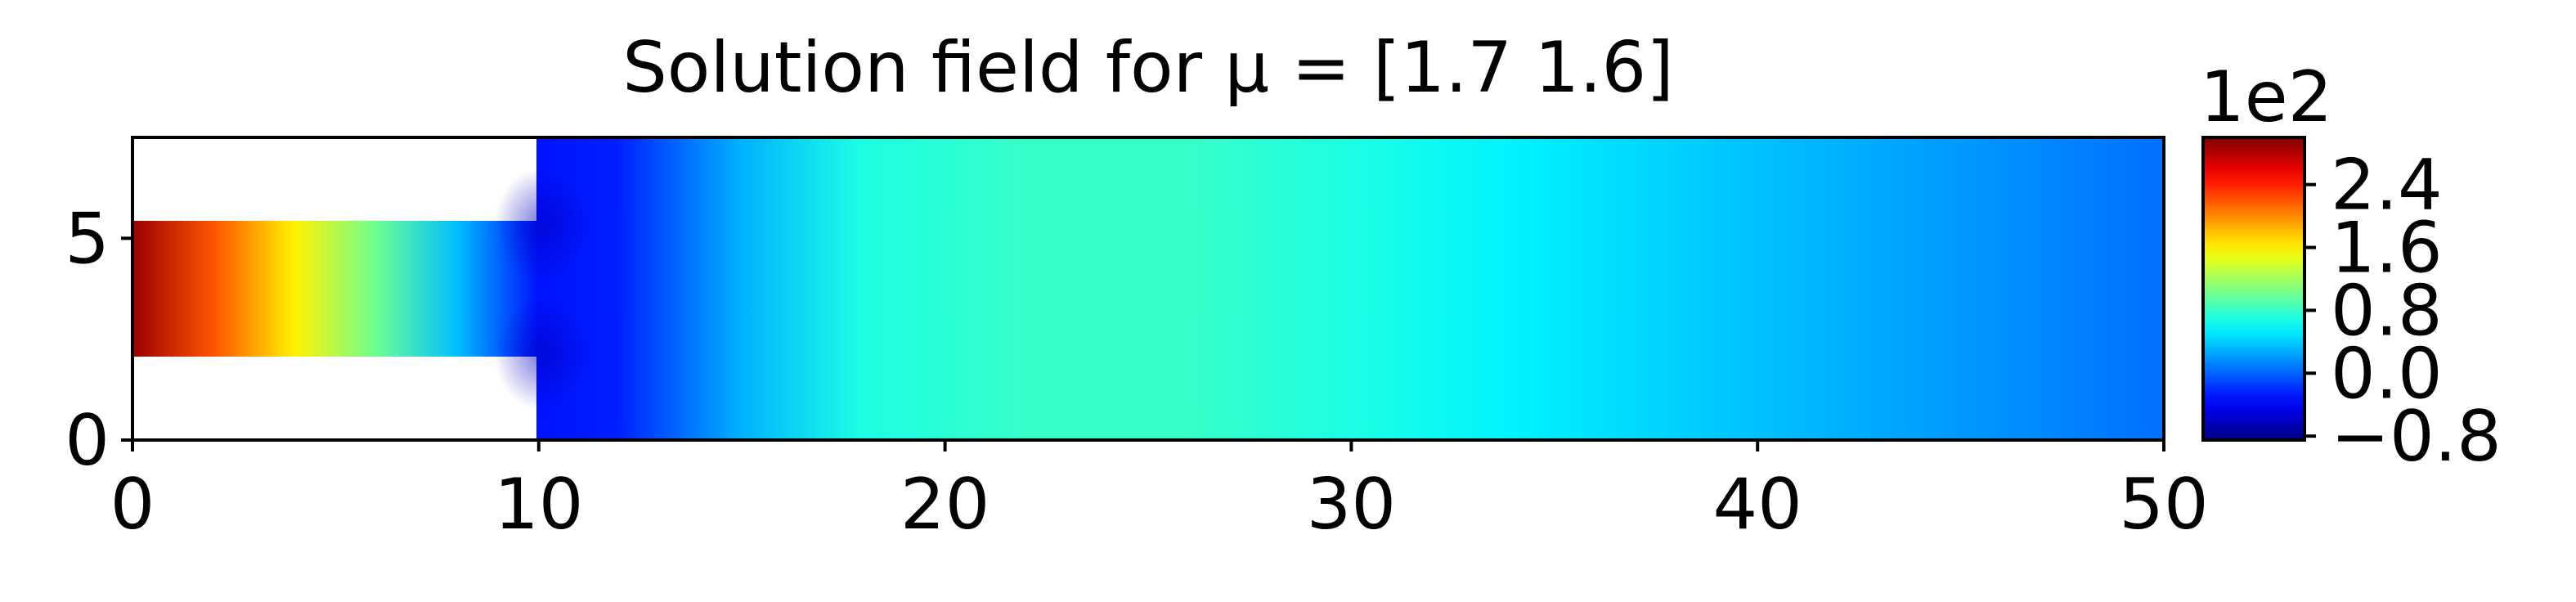 This screenshot has height=602, width=2576. Describe the element at coordinates (543, 225) in the screenshot. I see `corner-shade-top` at that location.